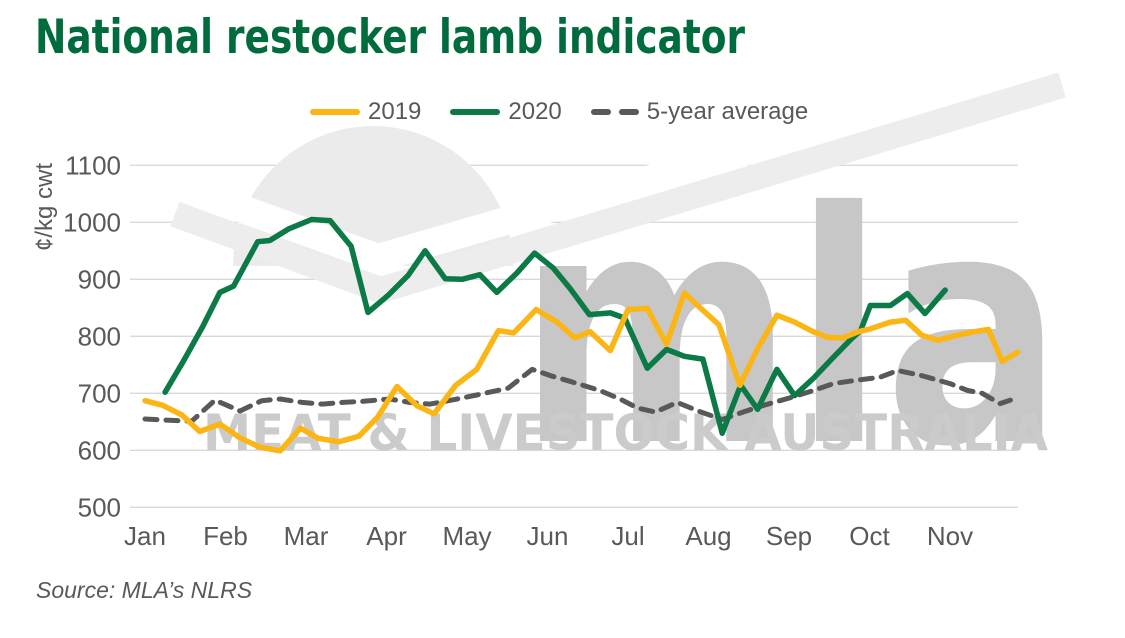 The width and height of the screenshot is (1125, 638). What do you see at coordinates (93, 165) in the screenshot?
I see `y-tick-label: 1100` at bounding box center [93, 165].